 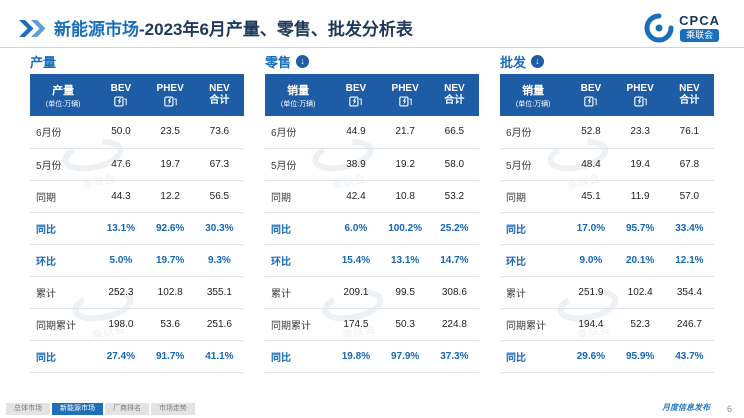 I want to click on phev-cell: 99.5, so click(x=405, y=292).